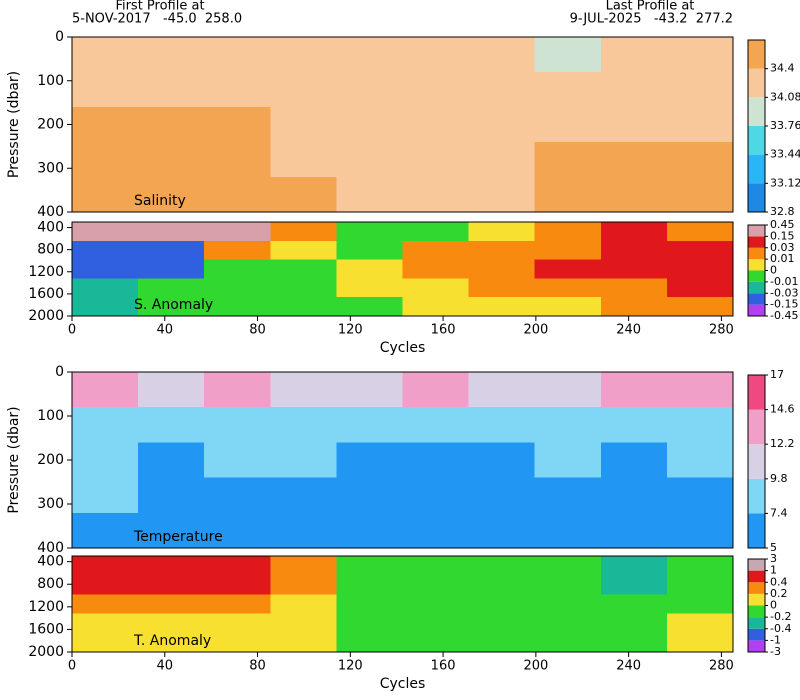  I want to click on colorbar-tick-label: 14.6, so click(782, 409).